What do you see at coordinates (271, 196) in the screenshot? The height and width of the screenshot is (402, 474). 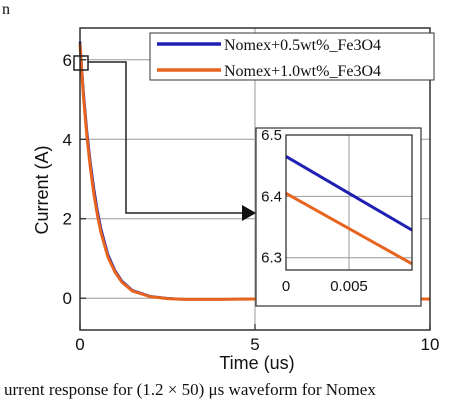 I see `inset-y-tick-label-1: 6.4` at bounding box center [271, 196].